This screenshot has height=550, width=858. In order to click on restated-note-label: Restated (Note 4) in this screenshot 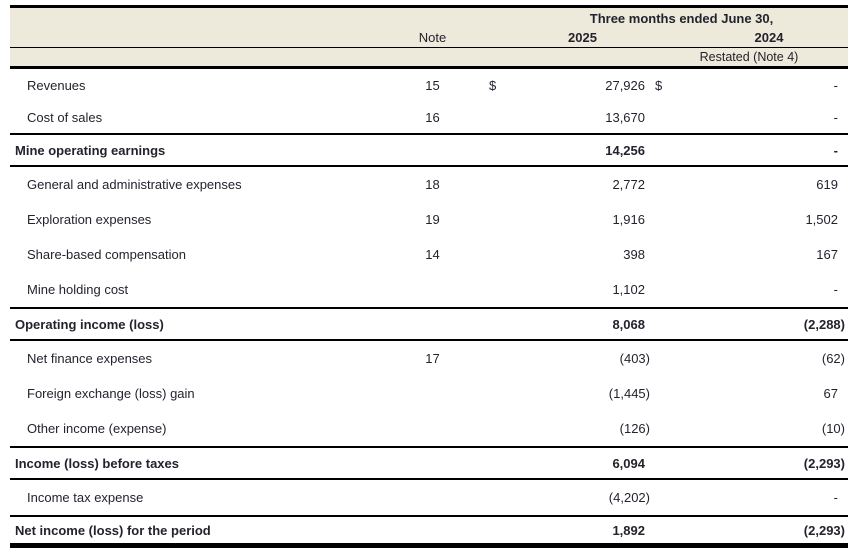, I will do `click(749, 57)`.